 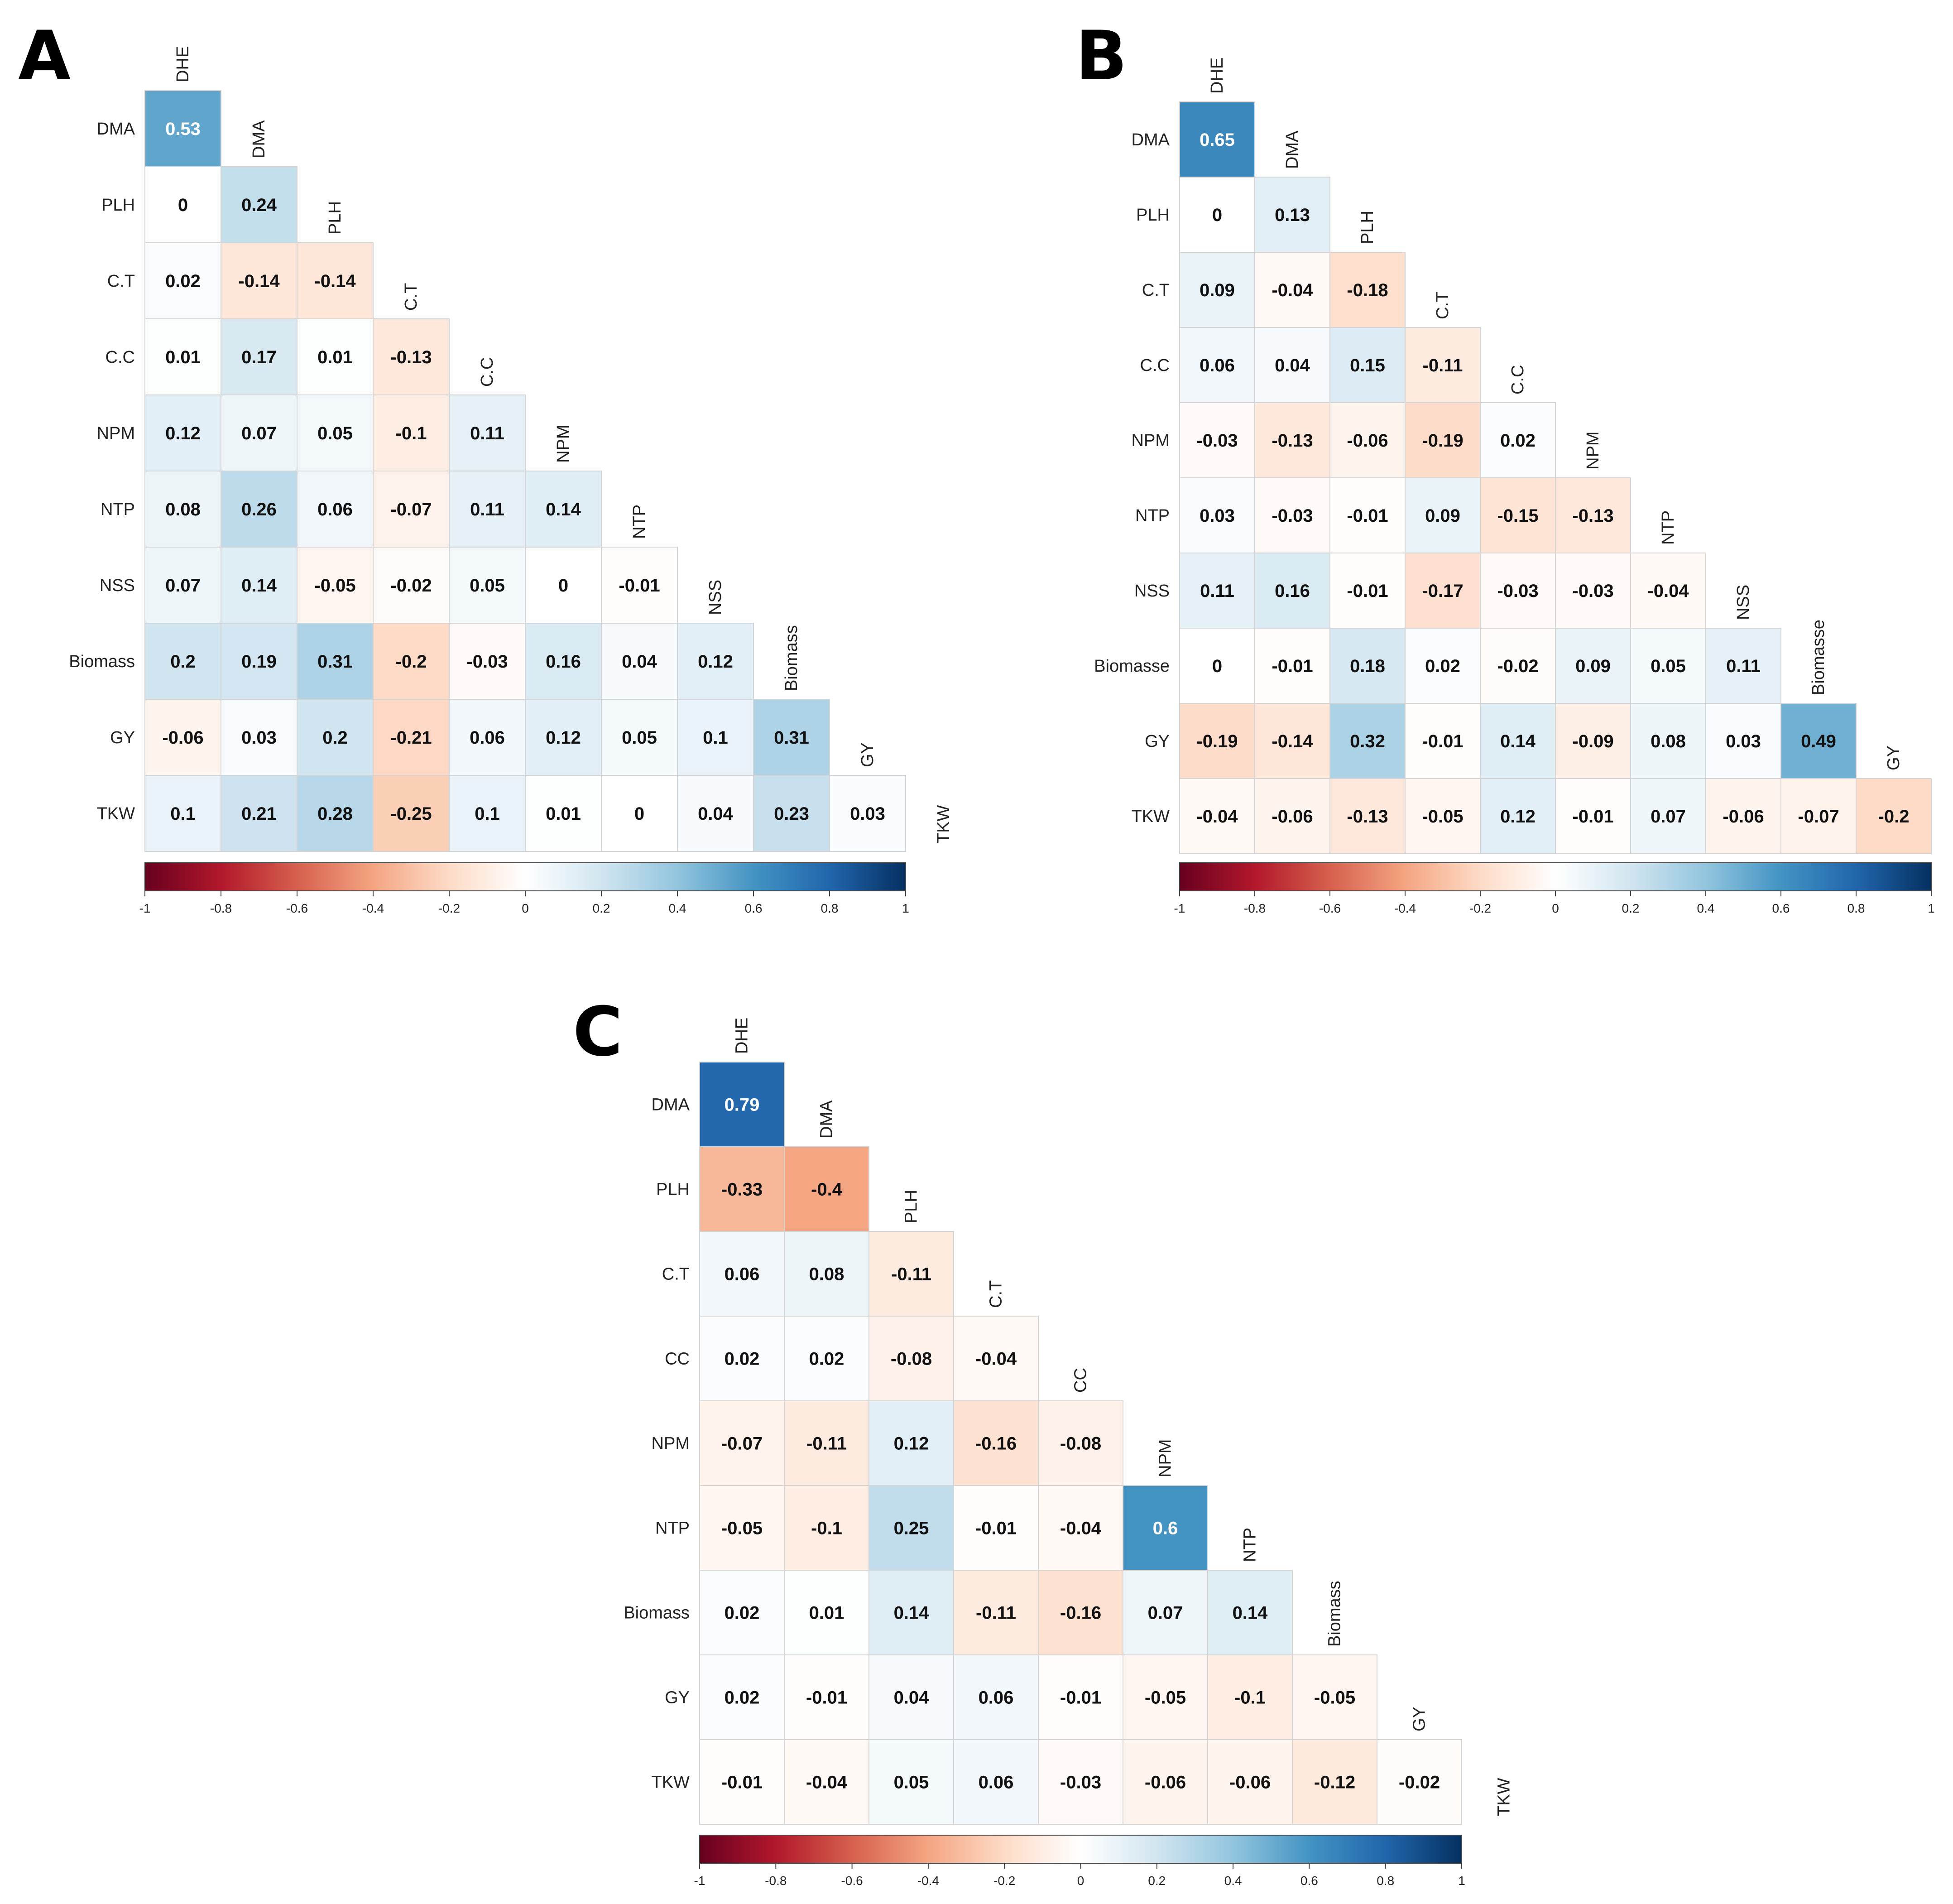 What do you see at coordinates (183, 357) in the screenshot?
I see `cell-value: 0.01` at bounding box center [183, 357].